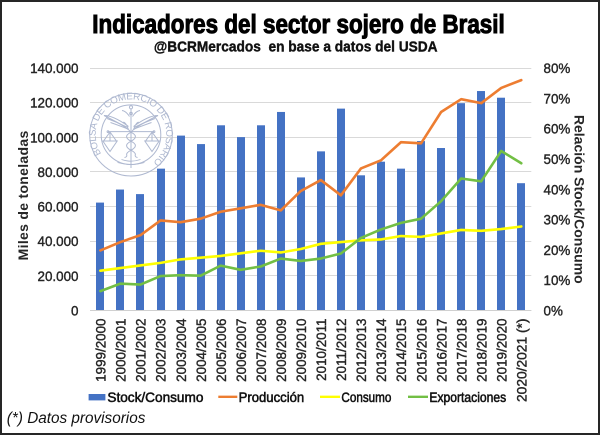 This screenshot has height=435, width=600. Describe the element at coordinates (557, 280) in the screenshot. I see `svg-text: 10%` at that location.